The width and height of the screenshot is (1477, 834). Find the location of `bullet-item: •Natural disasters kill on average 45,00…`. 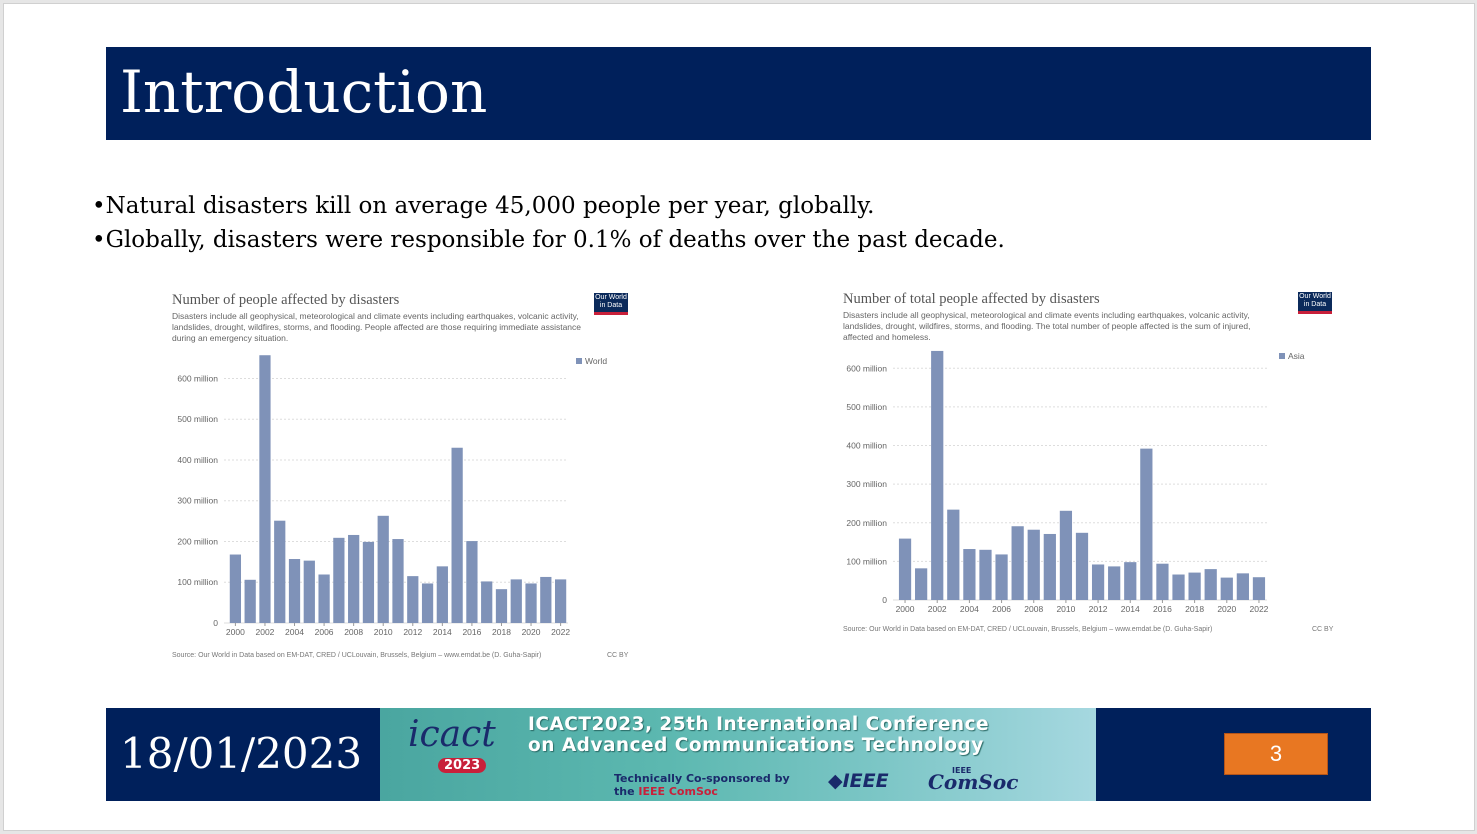

bullet-item: •Natural disasters kill on average 45,00… is located at coordinates (483, 206).